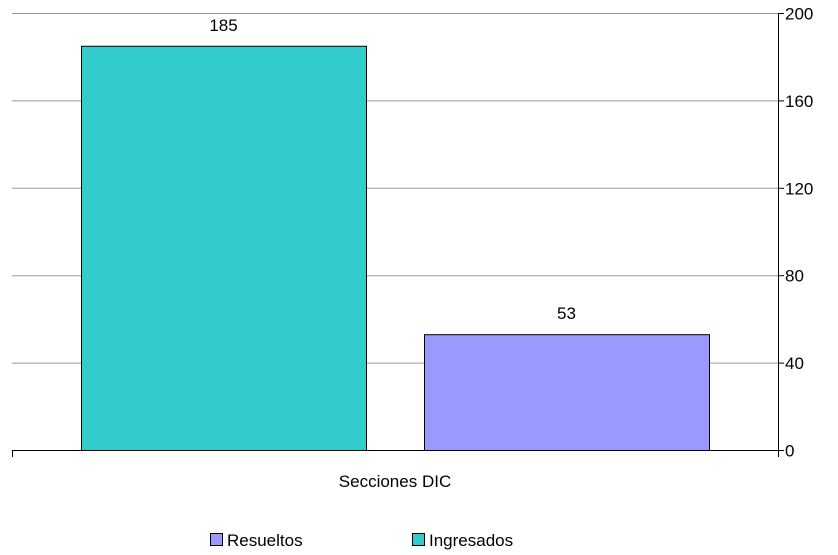  What do you see at coordinates (223, 25) in the screenshot?
I see `data-label-ingresados: 185` at bounding box center [223, 25].